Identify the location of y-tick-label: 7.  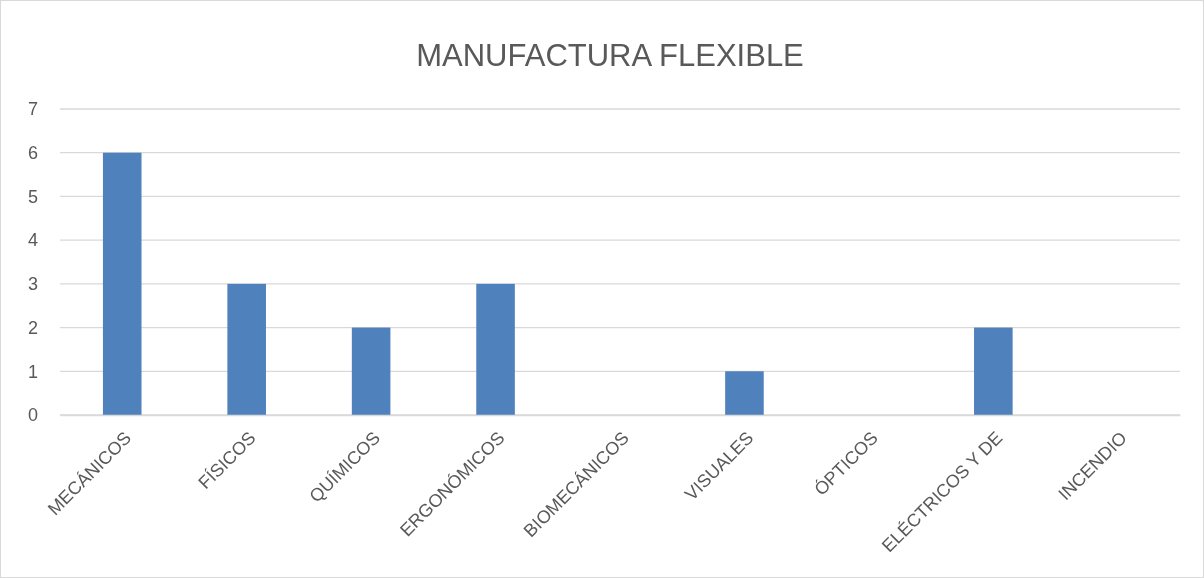
(32, 109).